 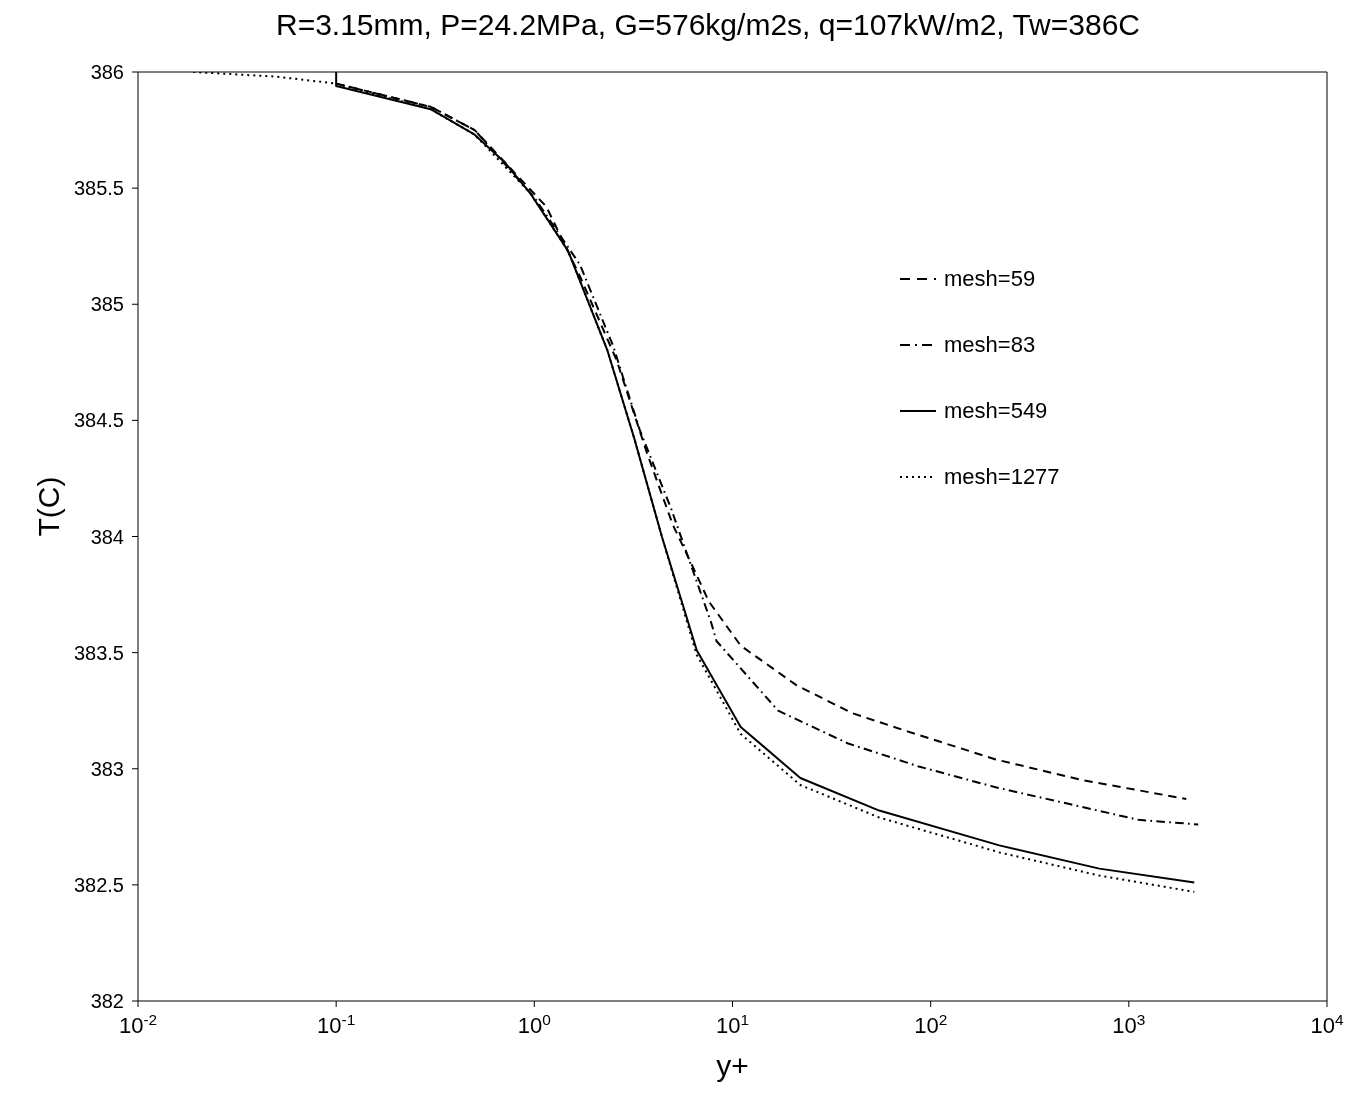 I want to click on y-tick-label: 382, so click(x=107, y=1001).